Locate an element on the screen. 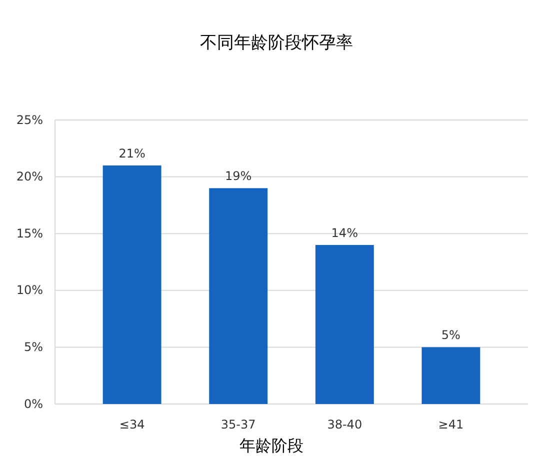  x-axis-title: 年龄阶段 is located at coordinates (272, 445).